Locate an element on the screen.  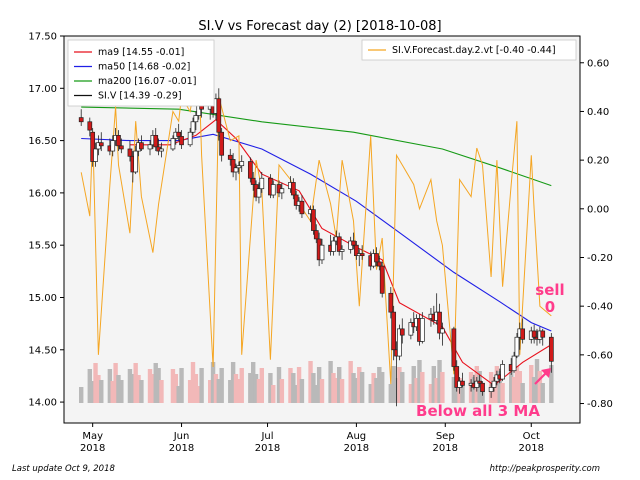
x-tick-label: Jul 2018 is located at coordinates (267, 442).